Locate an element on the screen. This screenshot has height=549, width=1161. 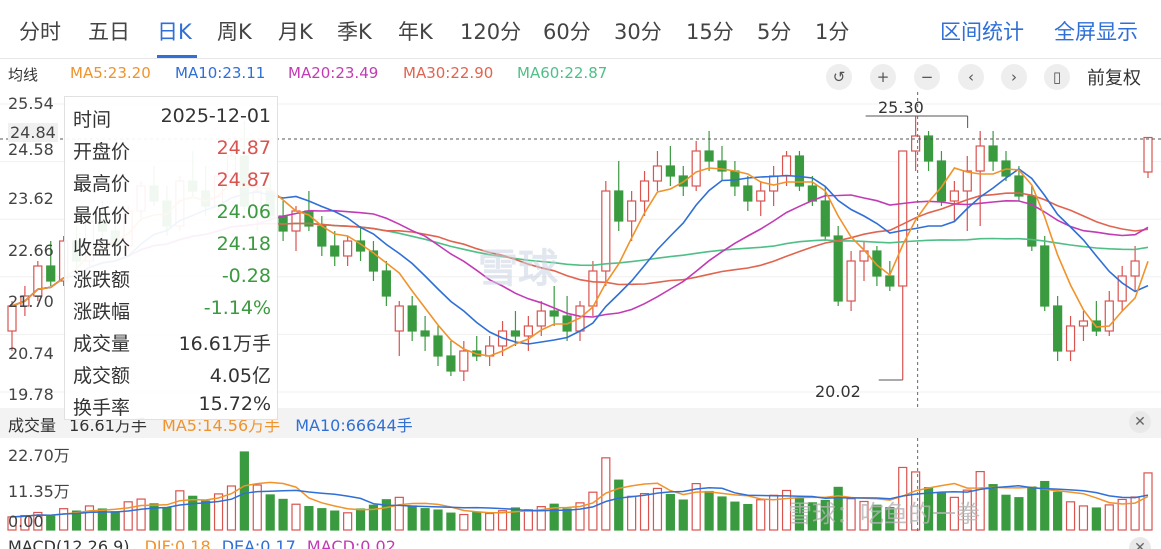
tooltip-row-close: 收盘价 24.18 is located at coordinates (172, 249).